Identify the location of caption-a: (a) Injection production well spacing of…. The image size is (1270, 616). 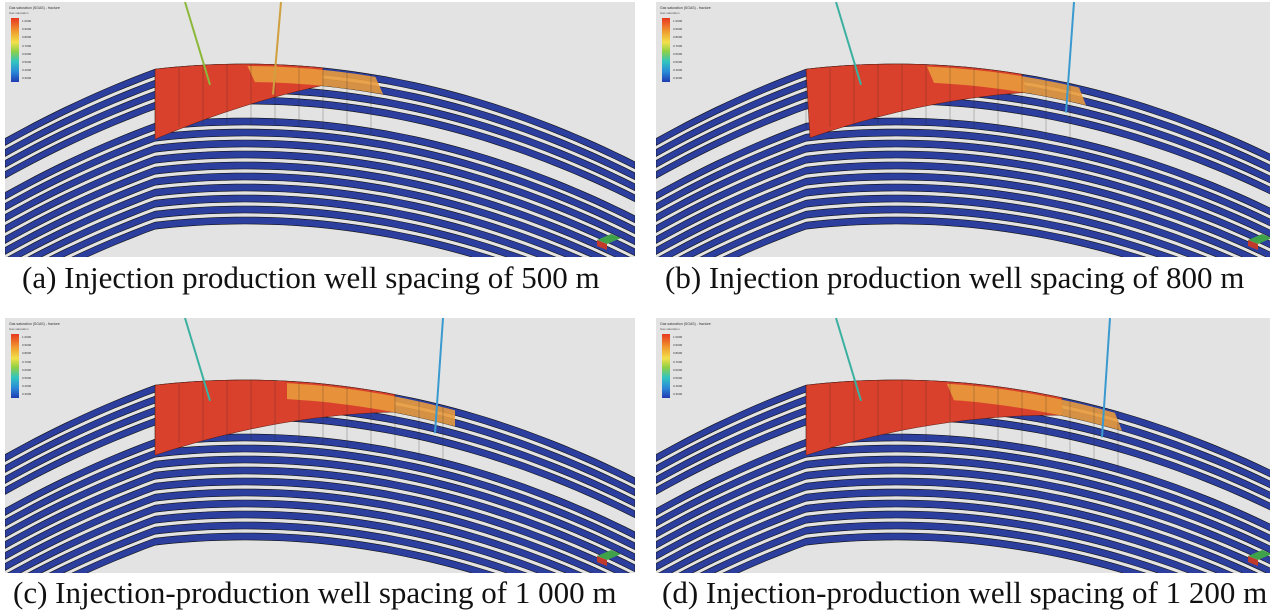
(311, 277).